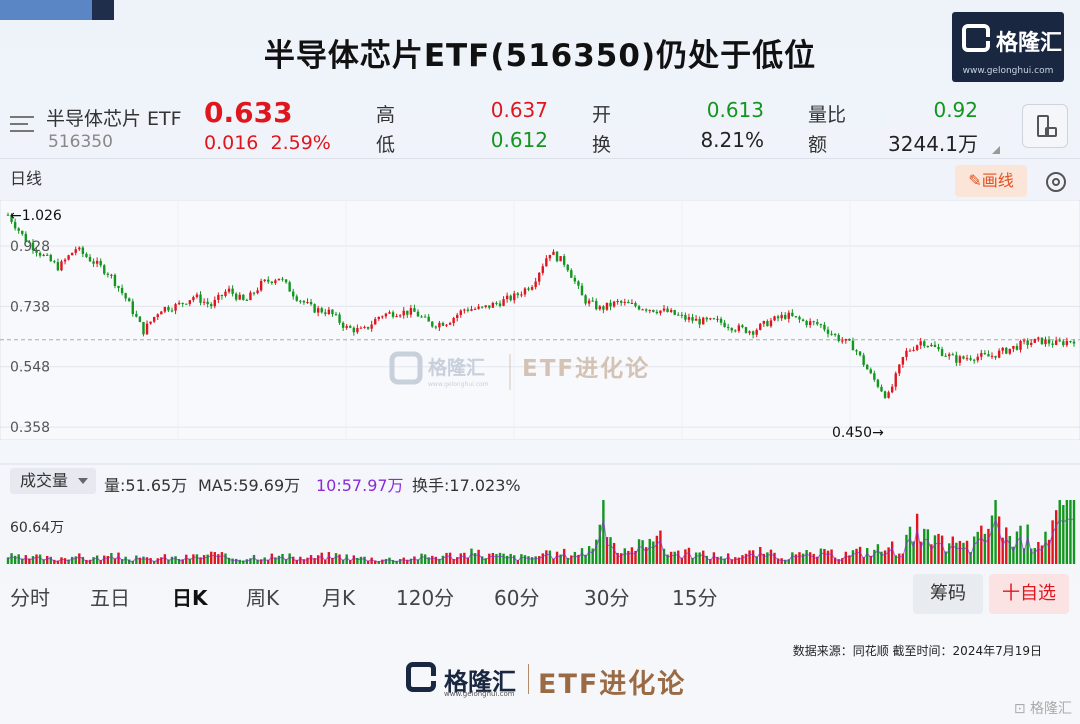 The width and height of the screenshot is (1080, 724). Describe the element at coordinates (607, 598) in the screenshot. I see `tab-7: 30分` at that location.